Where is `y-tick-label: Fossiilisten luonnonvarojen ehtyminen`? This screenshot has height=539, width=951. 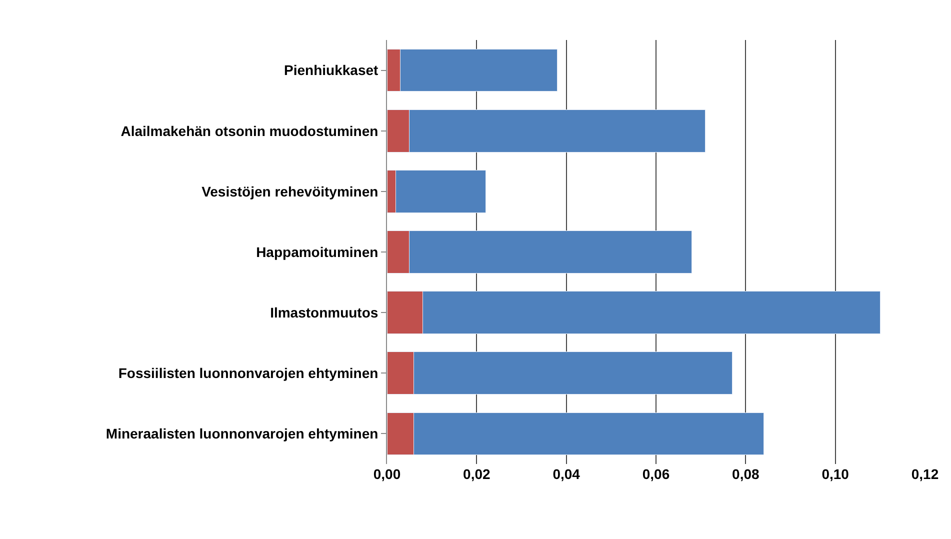 y-tick-label: Fossiilisten luonnonvarojen ehtyminen is located at coordinates (248, 373).